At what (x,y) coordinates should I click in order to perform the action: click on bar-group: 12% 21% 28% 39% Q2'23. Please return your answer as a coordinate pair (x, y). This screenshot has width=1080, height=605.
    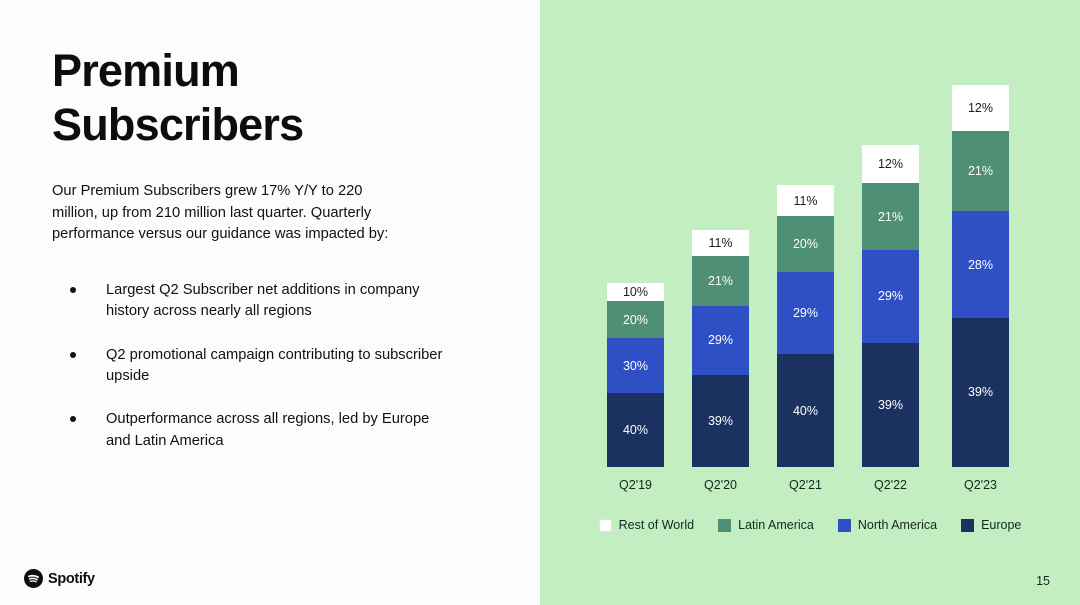
    Looking at the image, I should click on (980, 288).